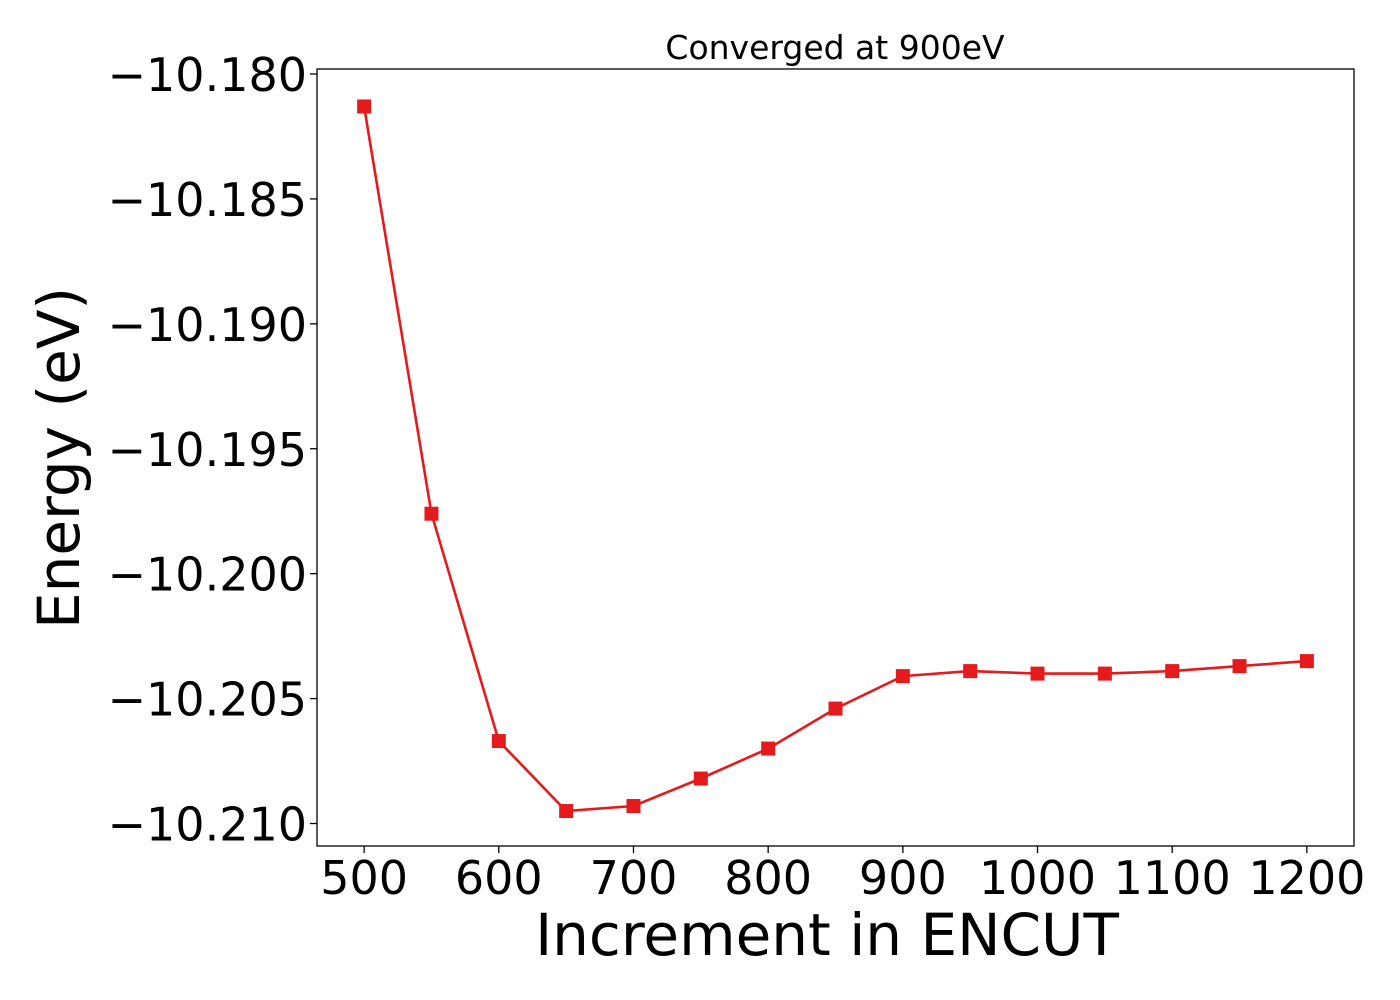  I want to click on x-tick-label: 1100, so click(1172, 878).